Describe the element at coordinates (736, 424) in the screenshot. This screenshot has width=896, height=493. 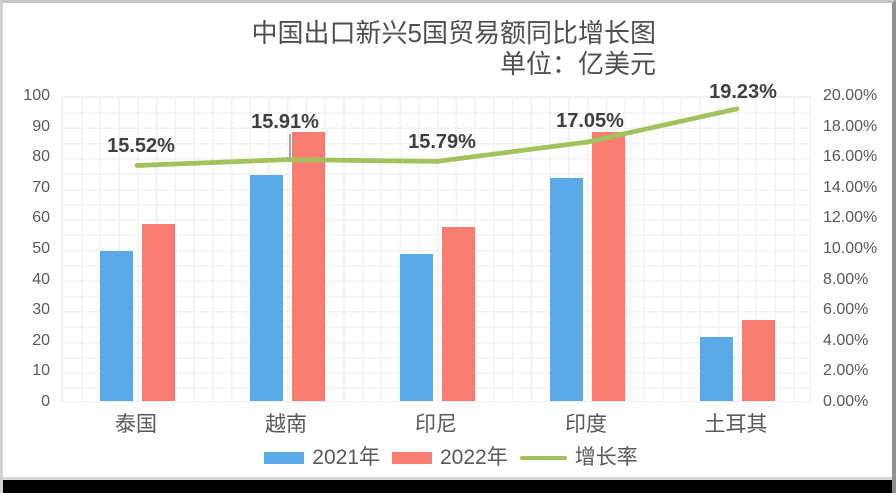
I see `category-label-土耳其: 土耳其` at that location.